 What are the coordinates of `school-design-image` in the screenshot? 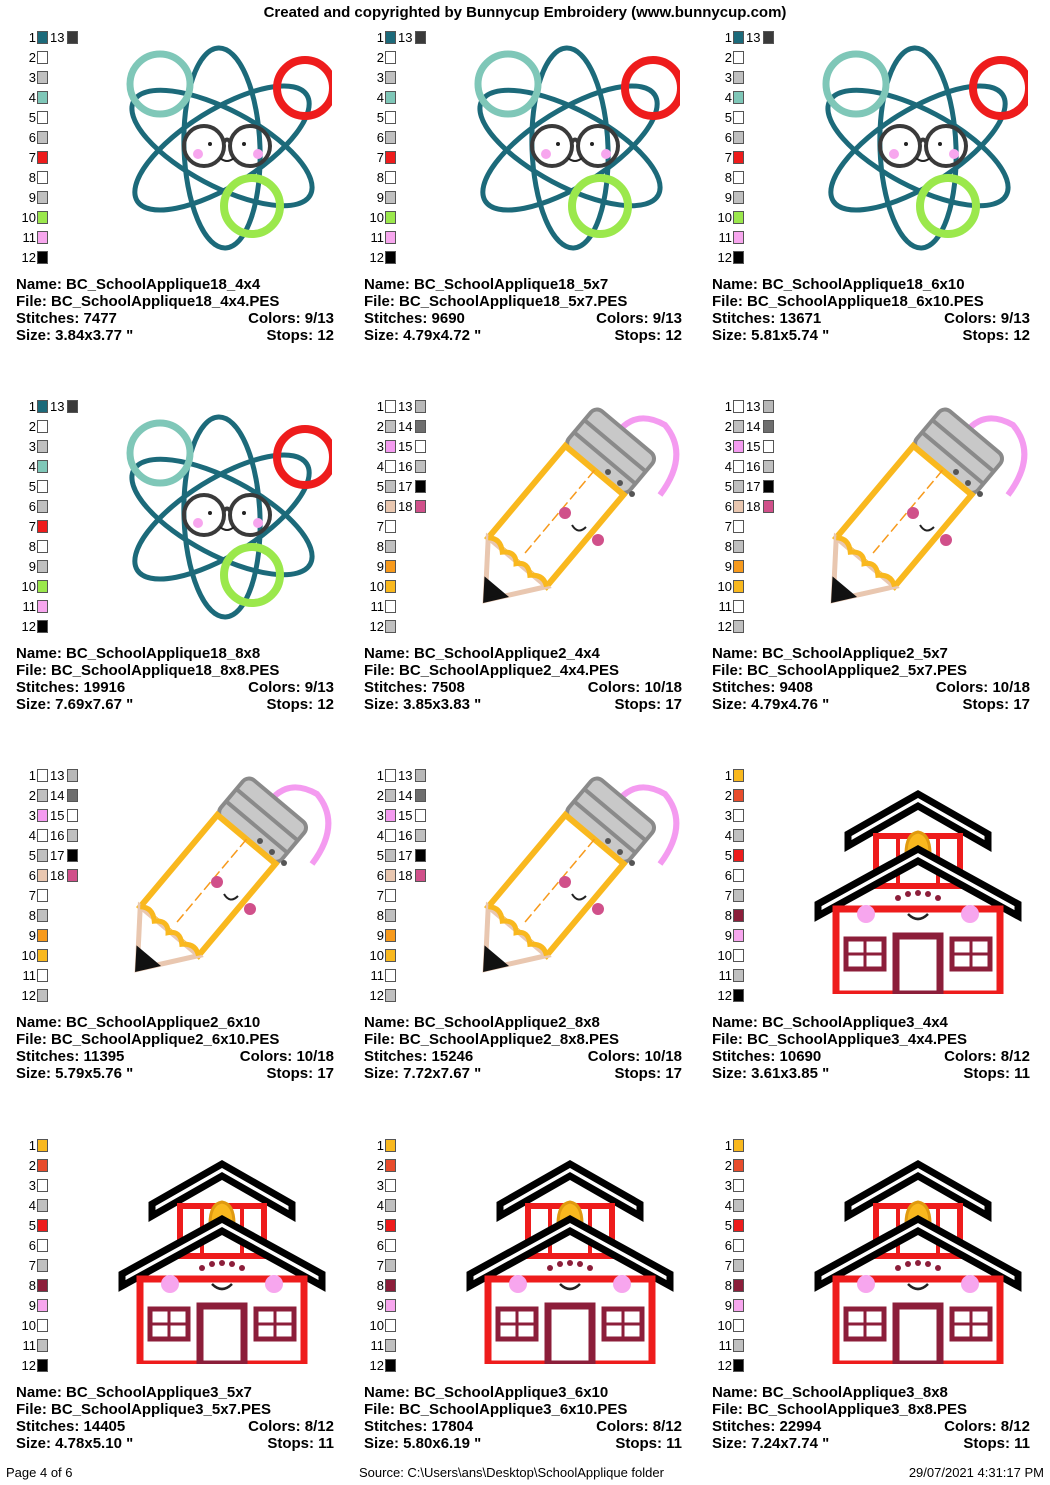 It's located at (918, 886).